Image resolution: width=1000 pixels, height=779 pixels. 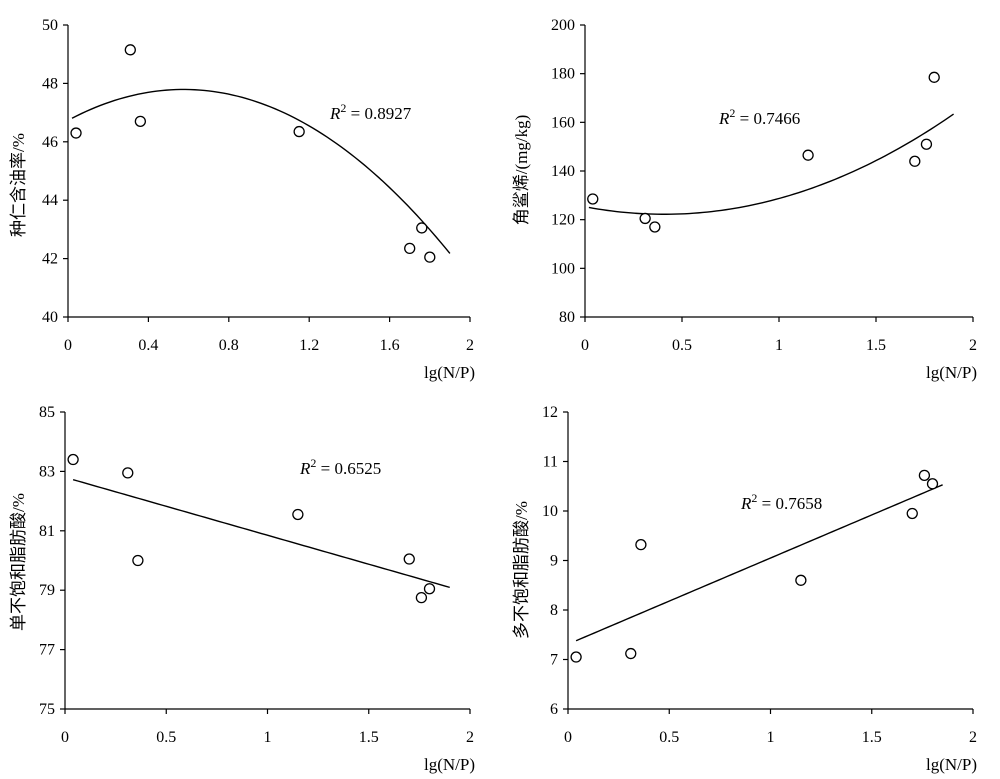 I want to click on chart-squalene-xlabel: lg(N/P), so click(x=951, y=372).